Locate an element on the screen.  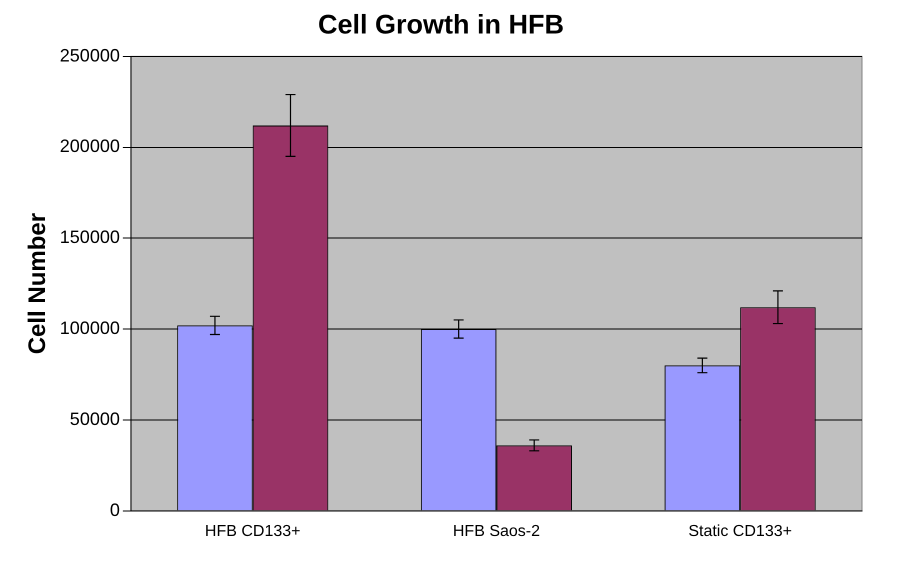
x-tick-label: HFB Saos-2 is located at coordinates (496, 531).